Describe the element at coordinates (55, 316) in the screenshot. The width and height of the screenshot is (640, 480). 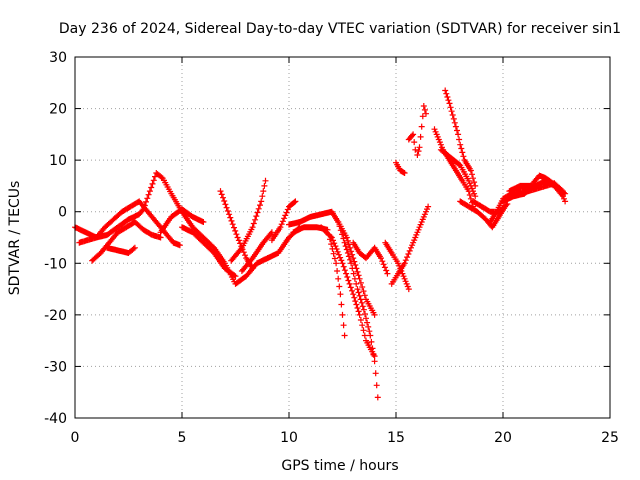
I see `y-tick-label: -20` at that location.